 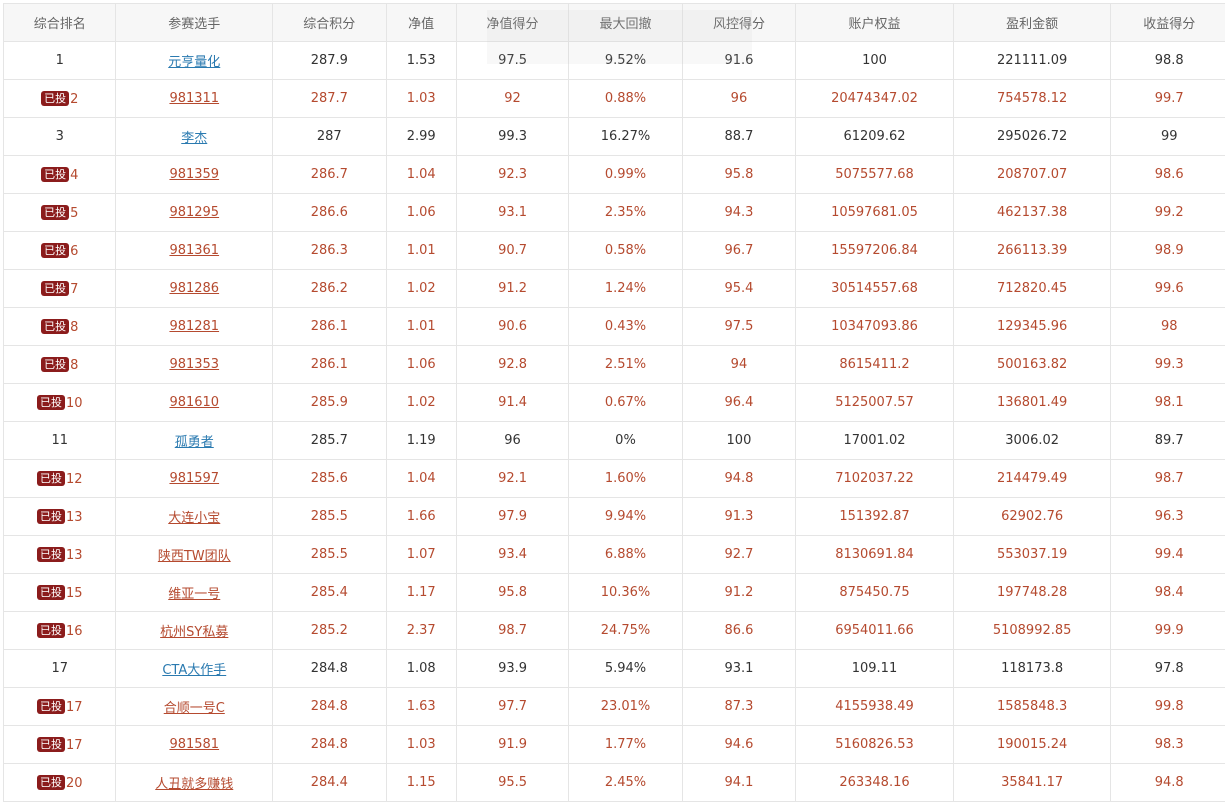 I want to click on risk-score-cell: 86.6, so click(x=739, y=630).